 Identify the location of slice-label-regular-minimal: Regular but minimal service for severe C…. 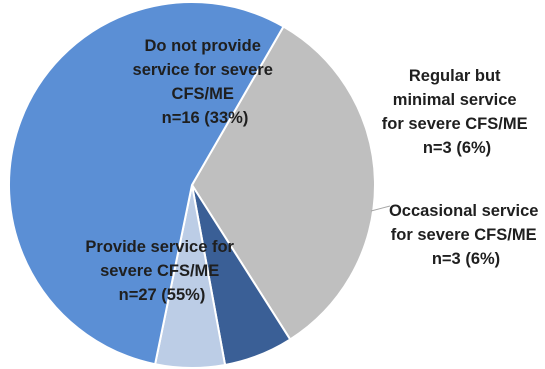
(457, 112).